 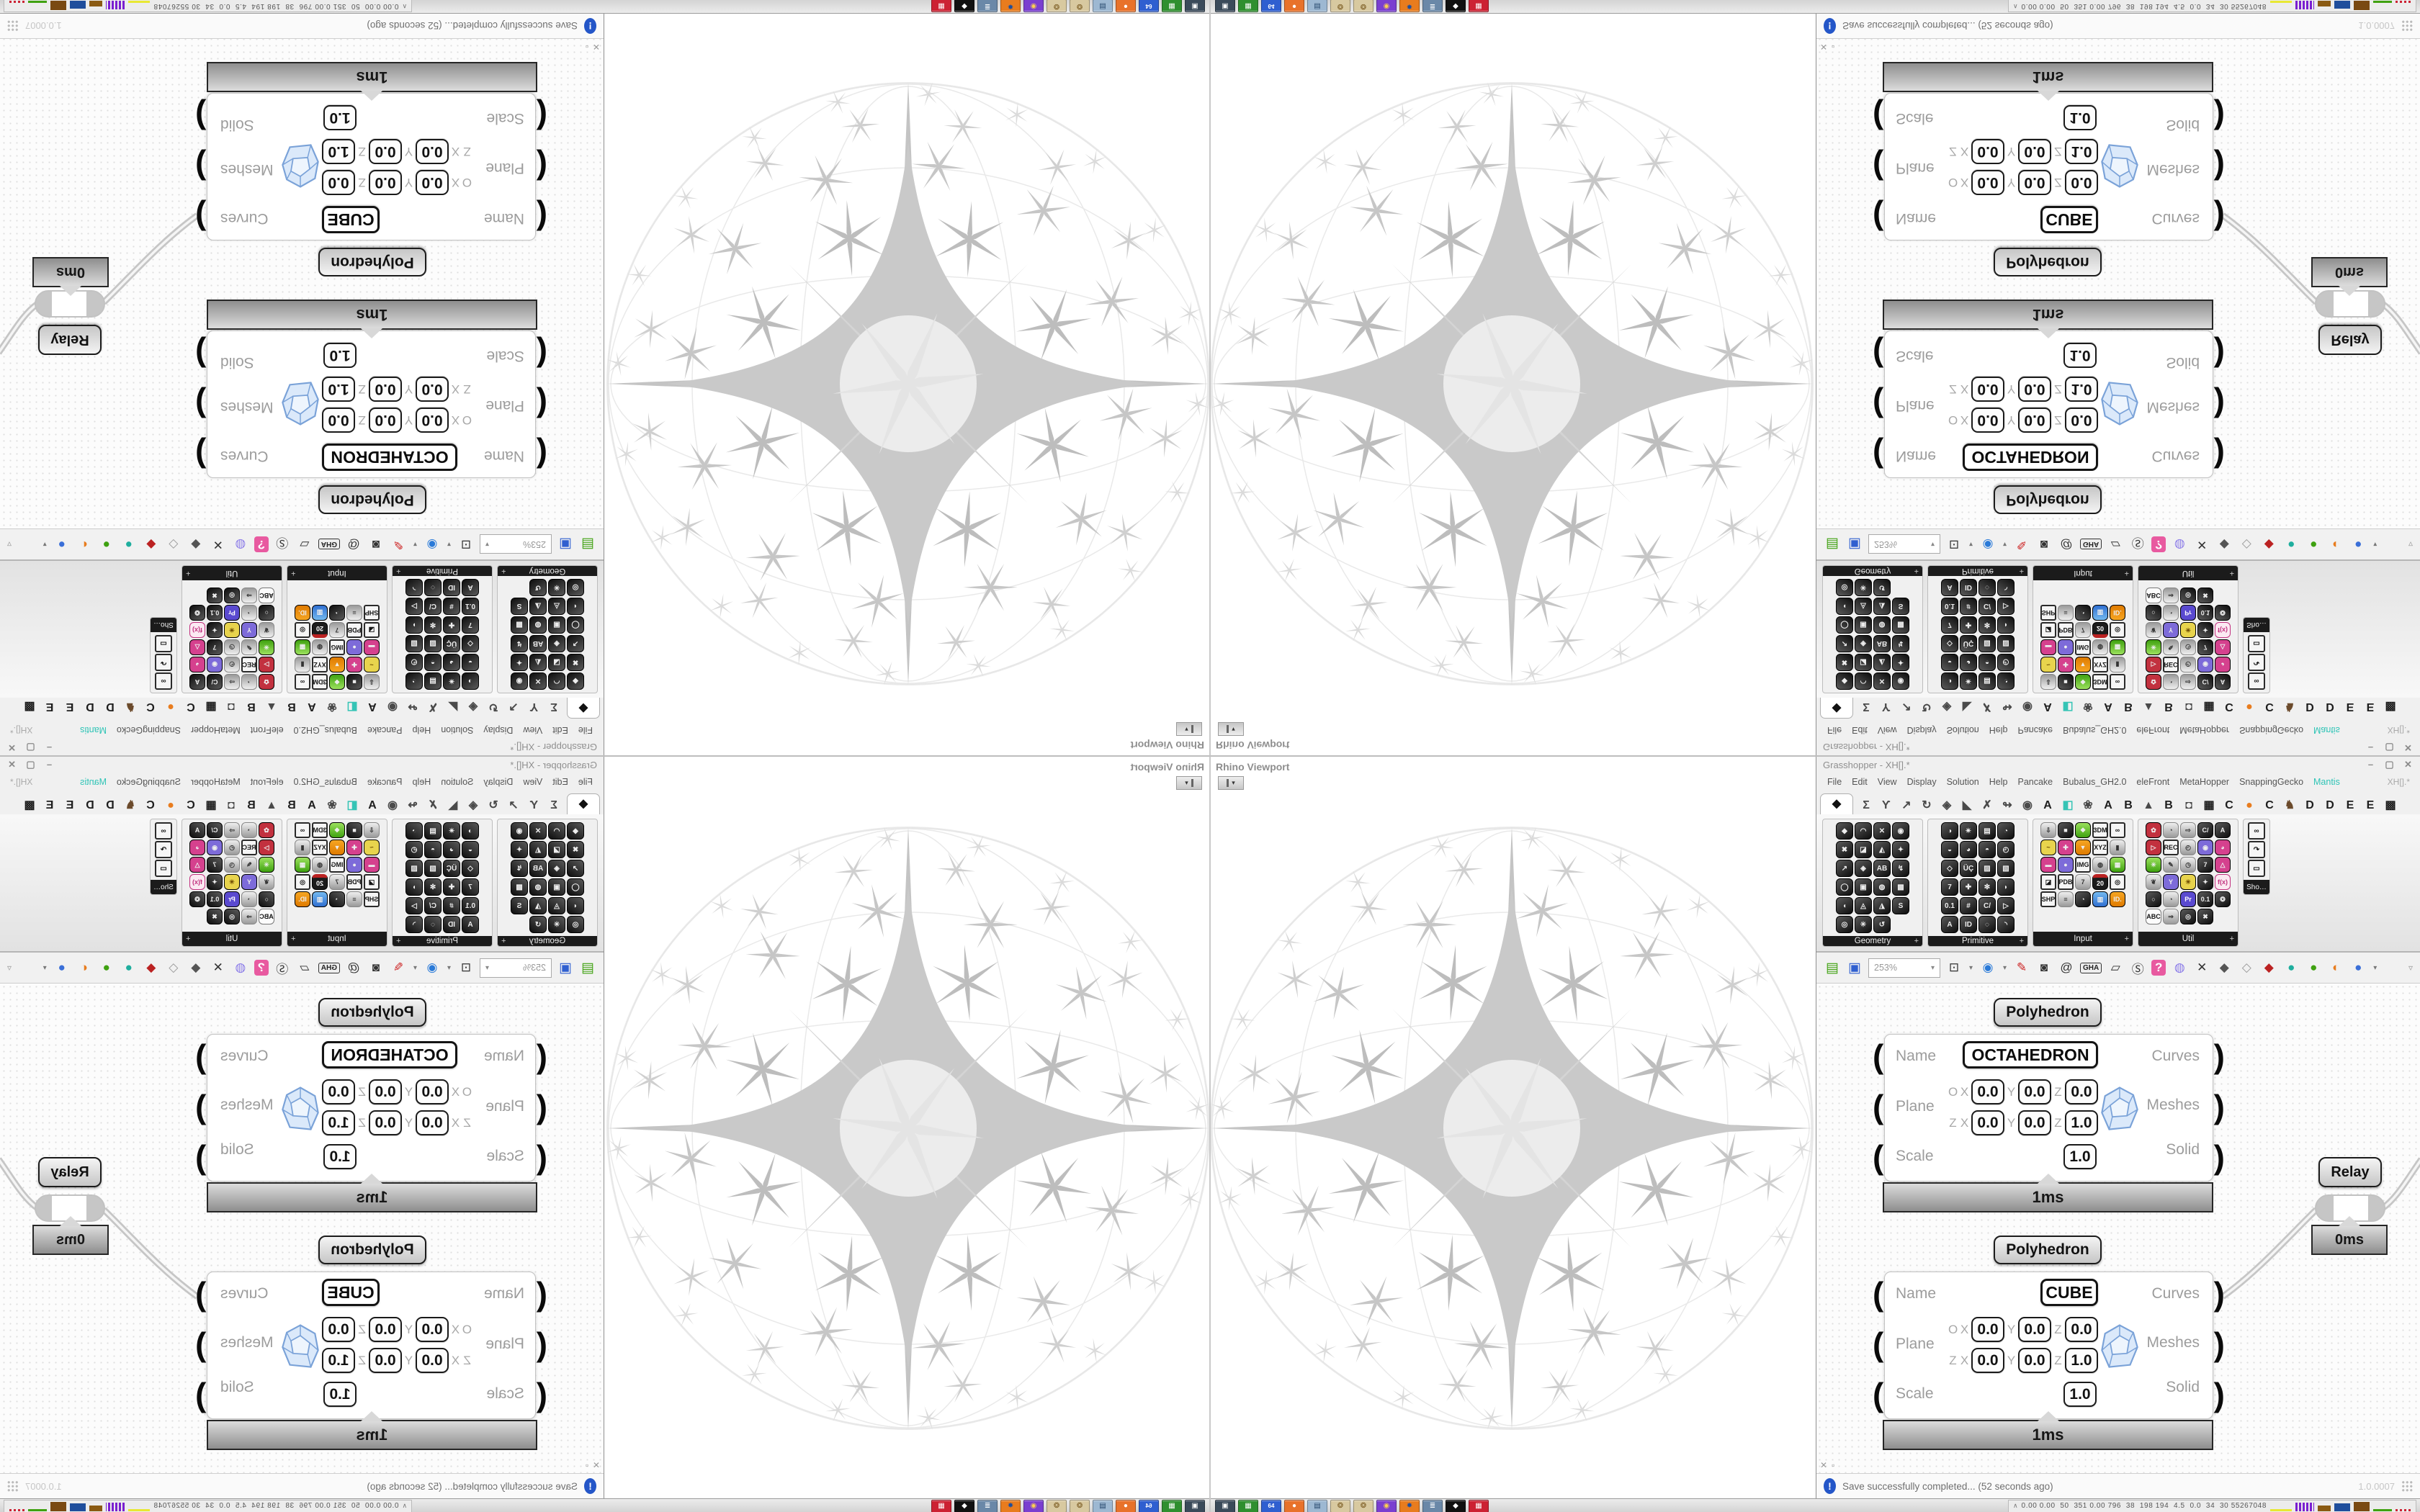 I want to click on tab-plugin-d2: D, so click(x=2330, y=707).